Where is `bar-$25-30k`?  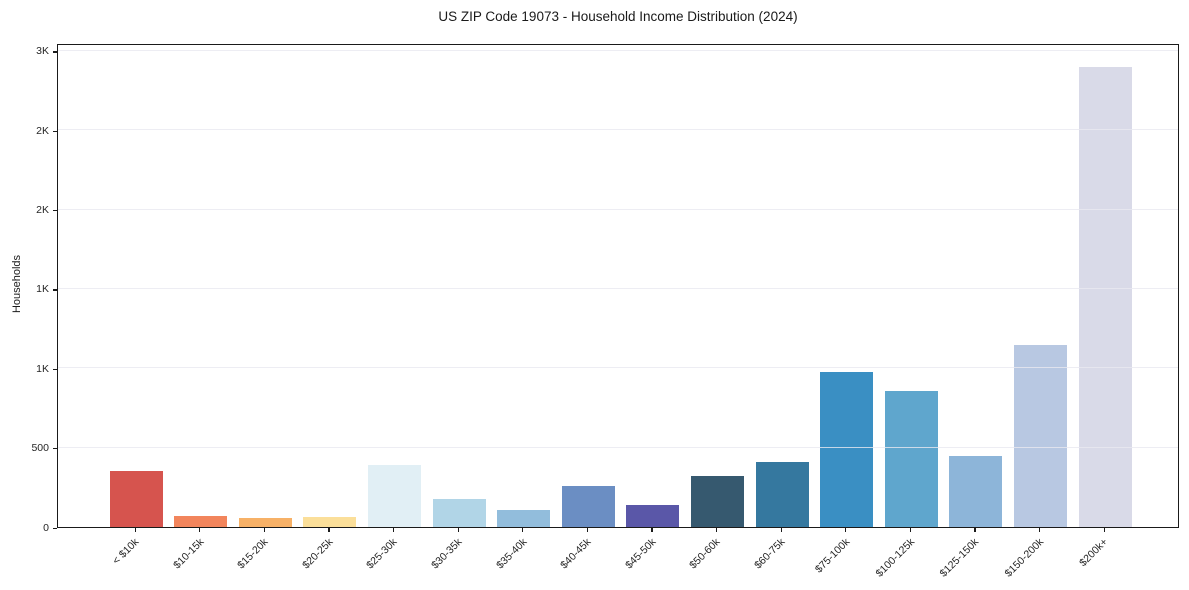
bar-$25-30k is located at coordinates (394, 496).